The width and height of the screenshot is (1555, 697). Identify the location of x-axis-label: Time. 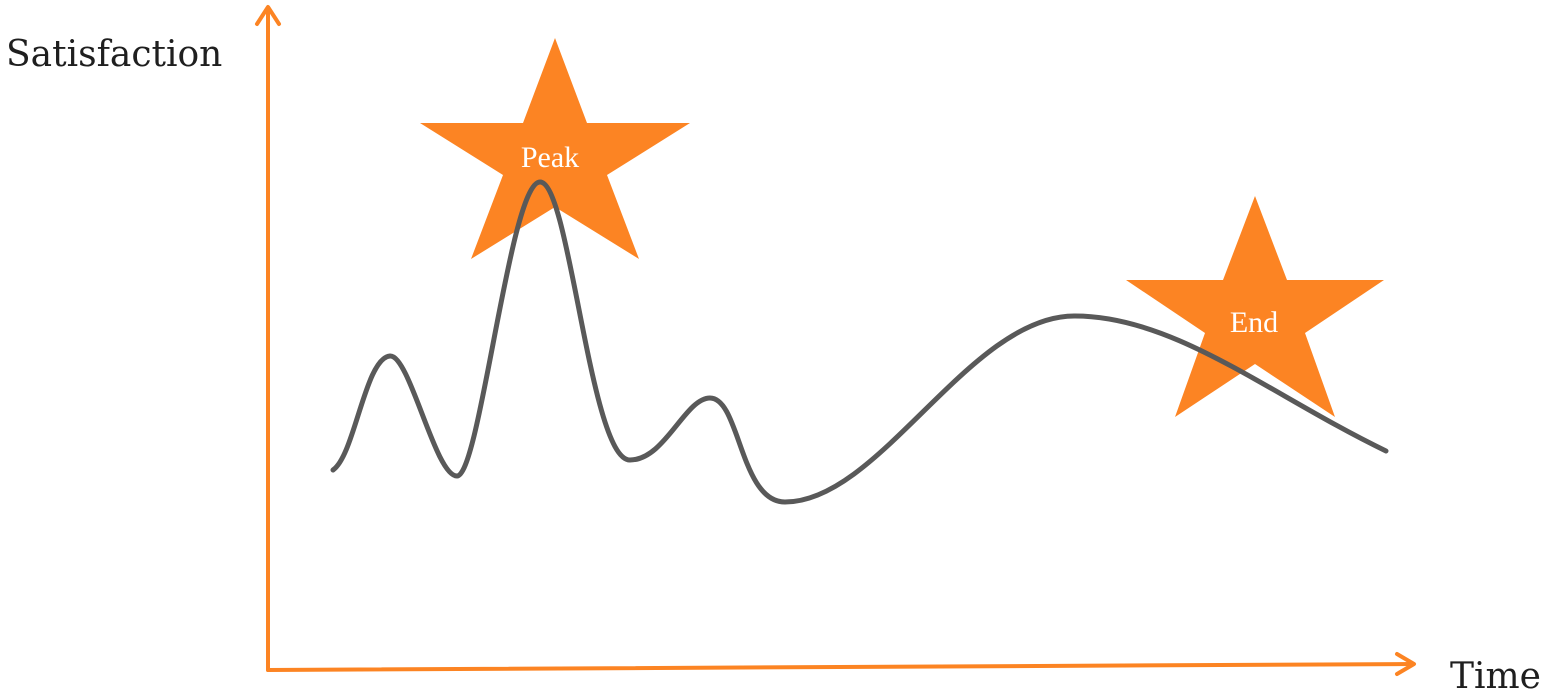
(1495, 676).